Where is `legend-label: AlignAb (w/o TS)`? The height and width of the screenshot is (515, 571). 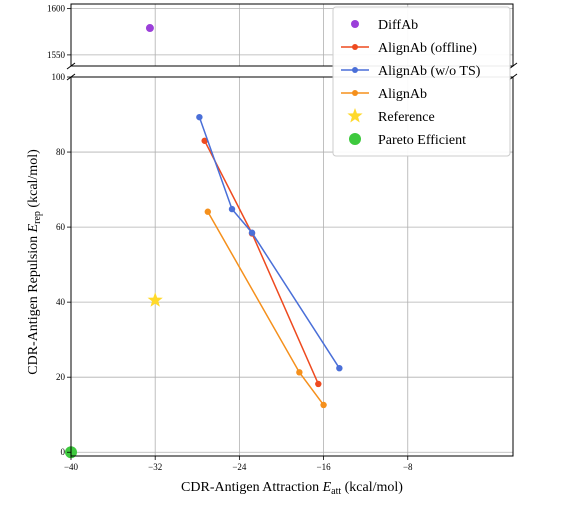 legend-label: AlignAb (w/o TS) is located at coordinates (429, 71).